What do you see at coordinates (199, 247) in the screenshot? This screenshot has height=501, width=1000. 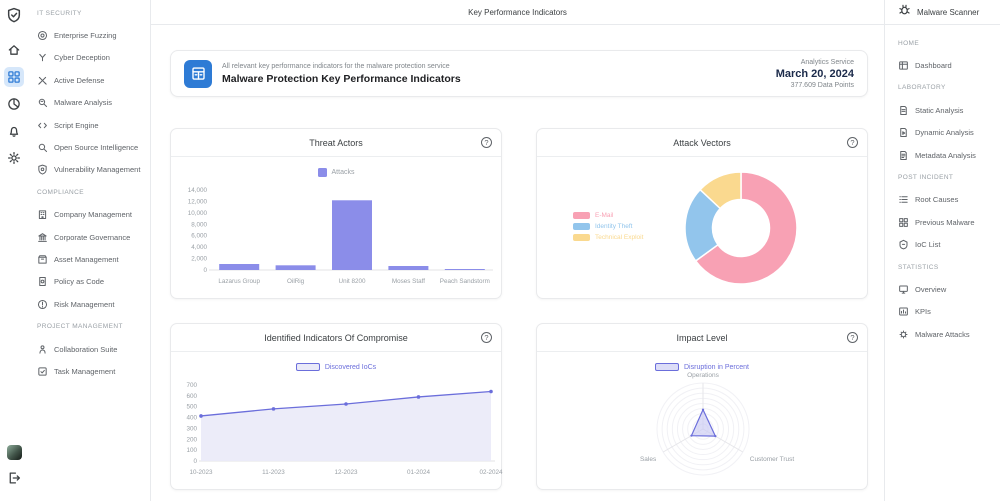 I see `svg-text: 4,000` at bounding box center [199, 247].